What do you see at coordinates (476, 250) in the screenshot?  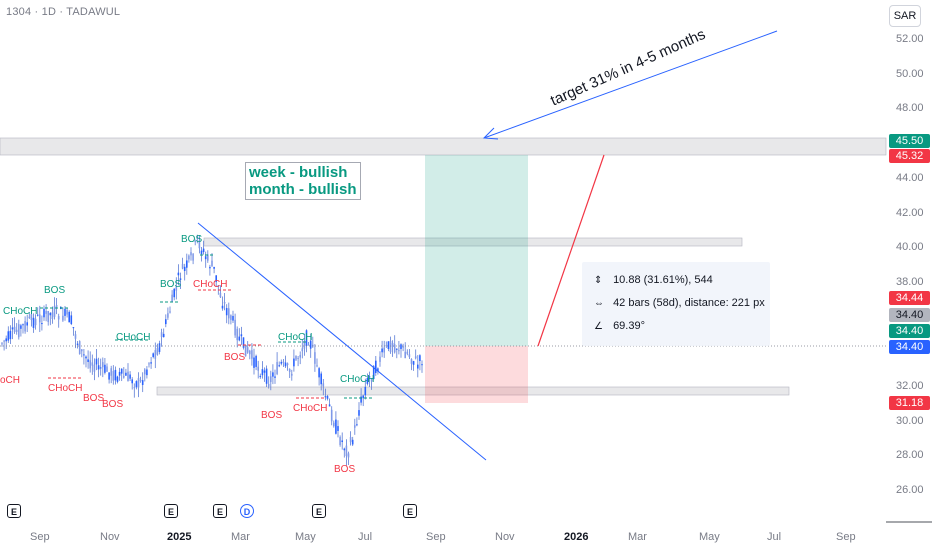 I see `profit-zone` at bounding box center [476, 250].